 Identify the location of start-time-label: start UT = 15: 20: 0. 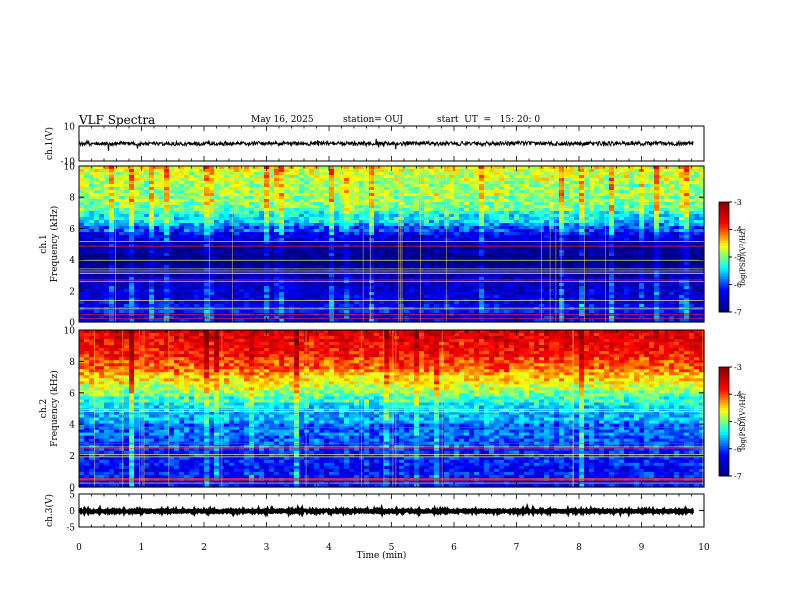
(489, 120).